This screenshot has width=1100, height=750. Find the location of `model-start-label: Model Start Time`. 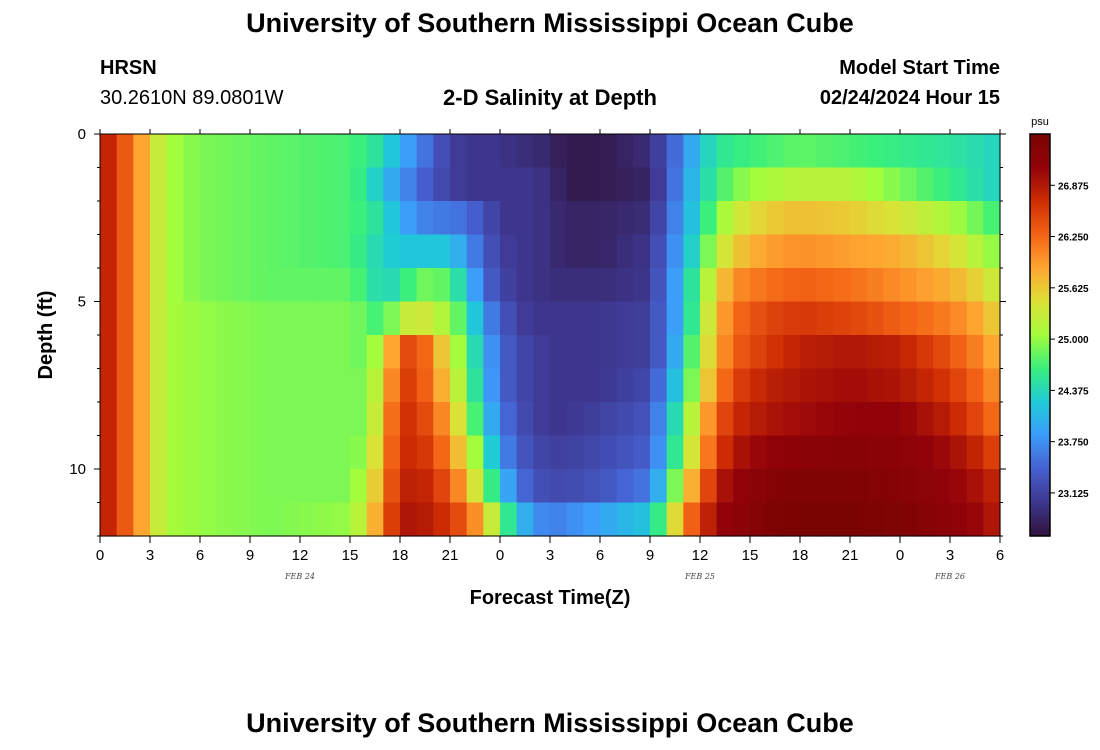

model-start-label: Model Start Time is located at coordinates (919, 68).